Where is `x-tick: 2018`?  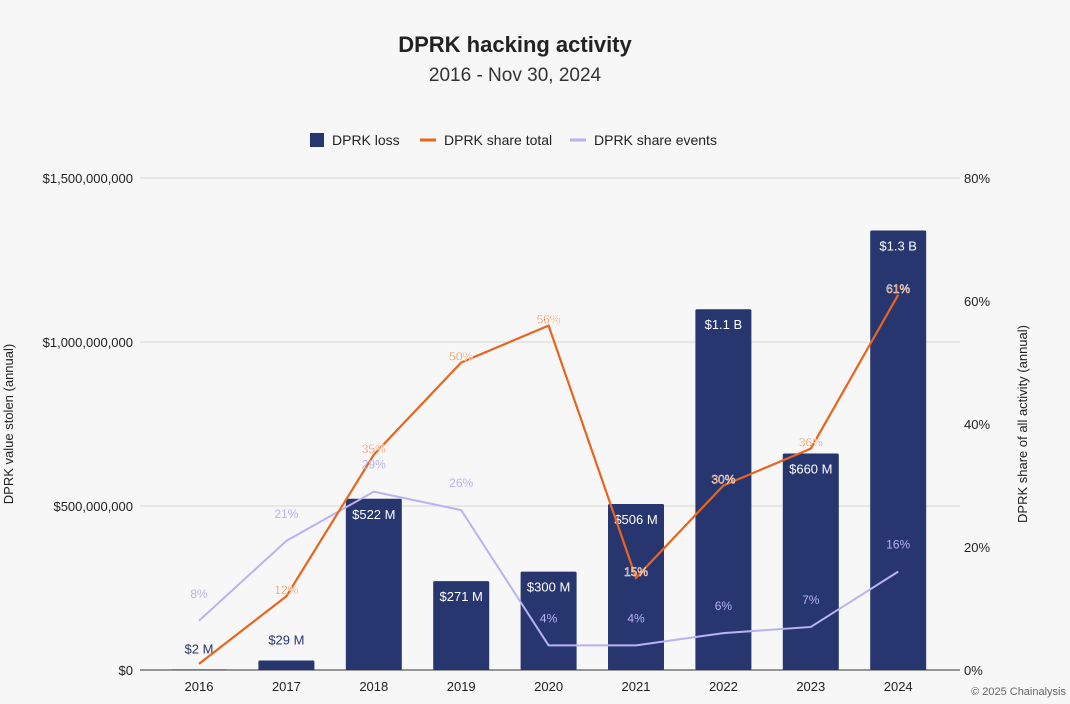
x-tick: 2018 is located at coordinates (373, 686).